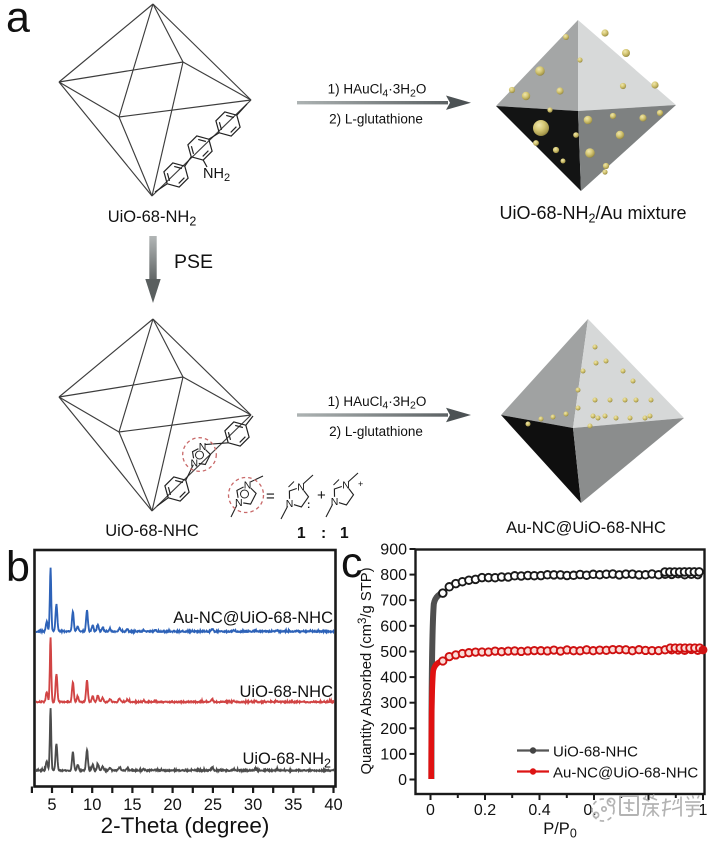 The image size is (719, 845). What do you see at coordinates (393, 754) in the screenshot?
I see `svg-text: 100` at bounding box center [393, 754].